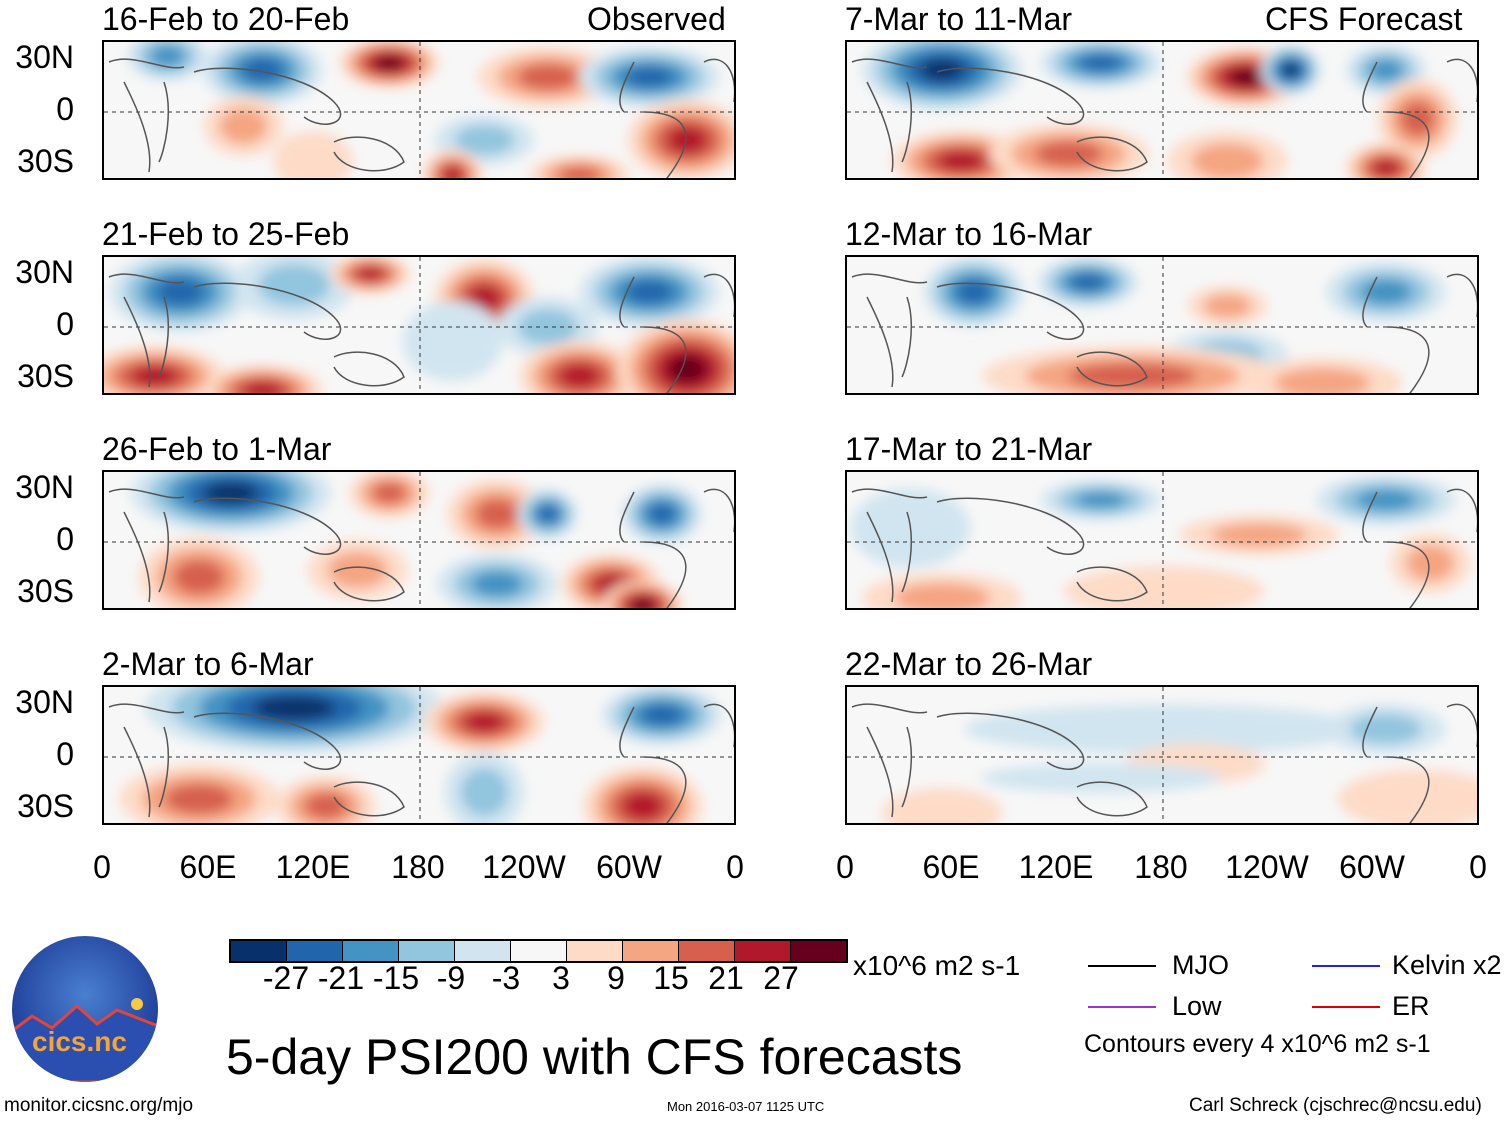 The height and width of the screenshot is (1121, 1510). What do you see at coordinates (671, 978) in the screenshot?
I see `colorbar-label: 15` at bounding box center [671, 978].